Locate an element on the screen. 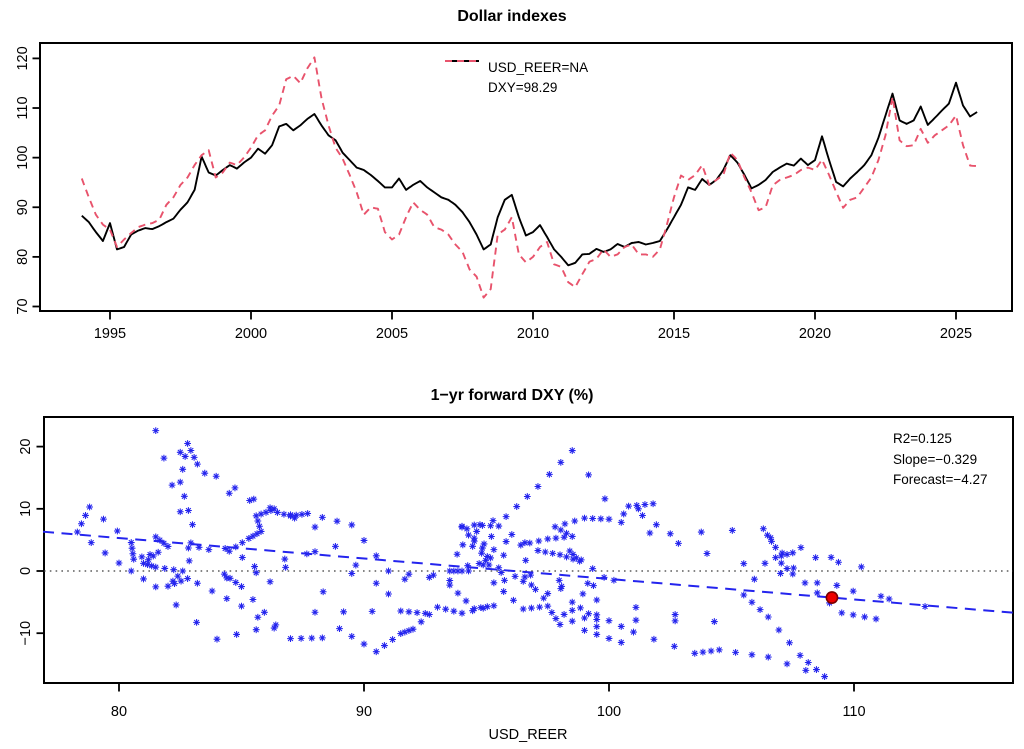 The image size is (1024, 749). svg-text: 2005 is located at coordinates (392, 334).